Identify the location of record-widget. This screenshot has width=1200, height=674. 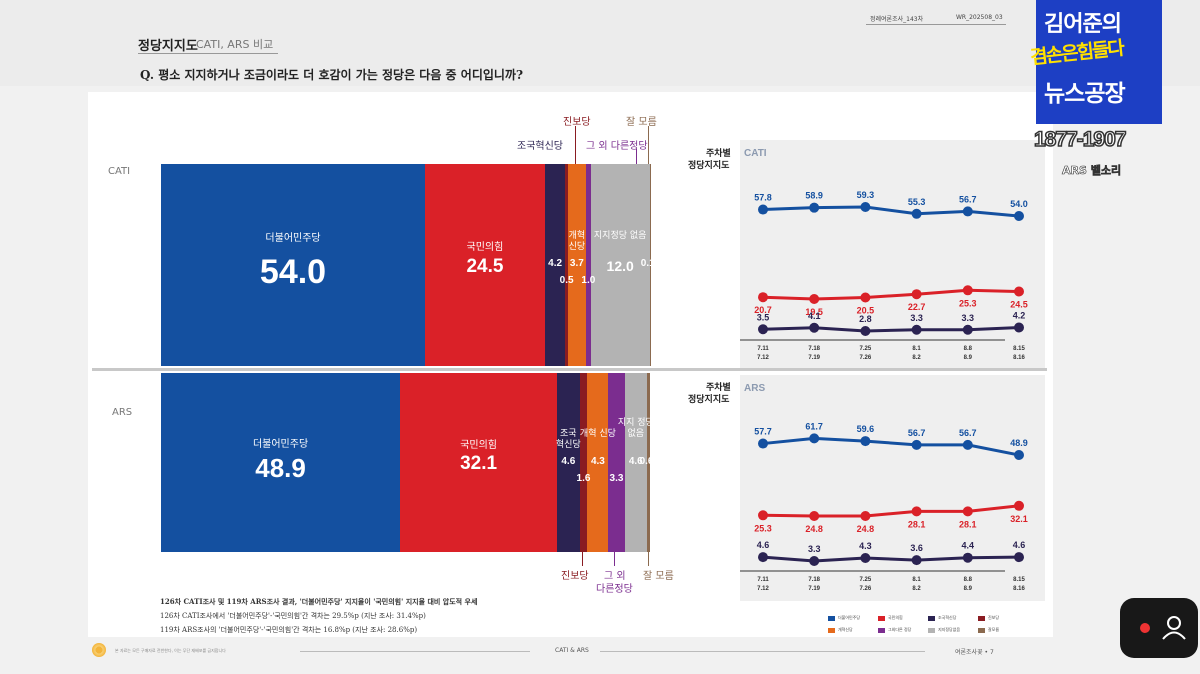
(1159, 628).